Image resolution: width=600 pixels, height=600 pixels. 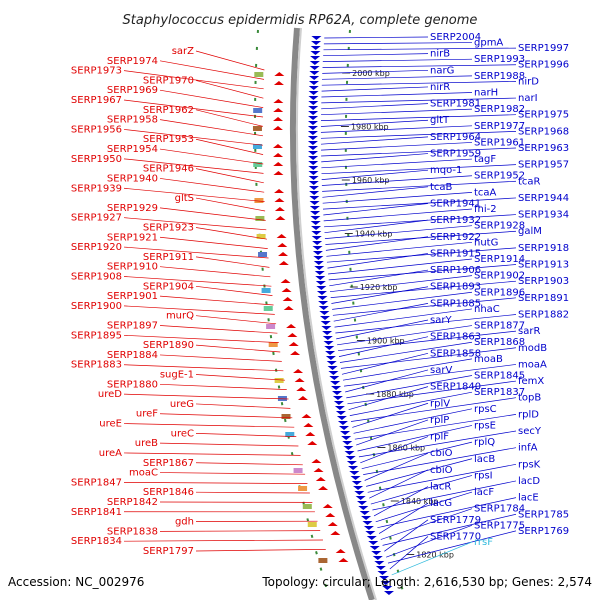 I want to click on right-gene-label: rplV, so click(x=440, y=403).